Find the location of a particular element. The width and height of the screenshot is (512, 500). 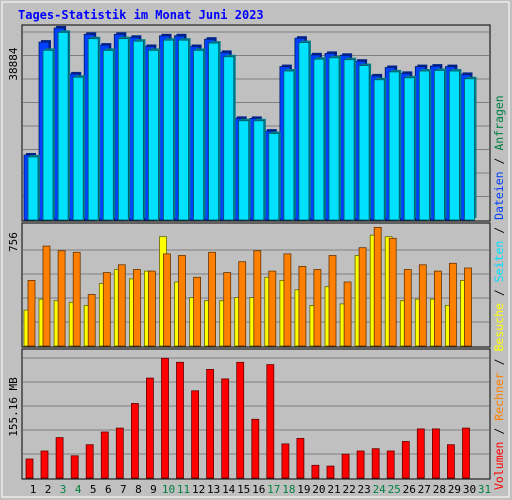

x-tick-label: 18 is located at coordinates (288, 489).